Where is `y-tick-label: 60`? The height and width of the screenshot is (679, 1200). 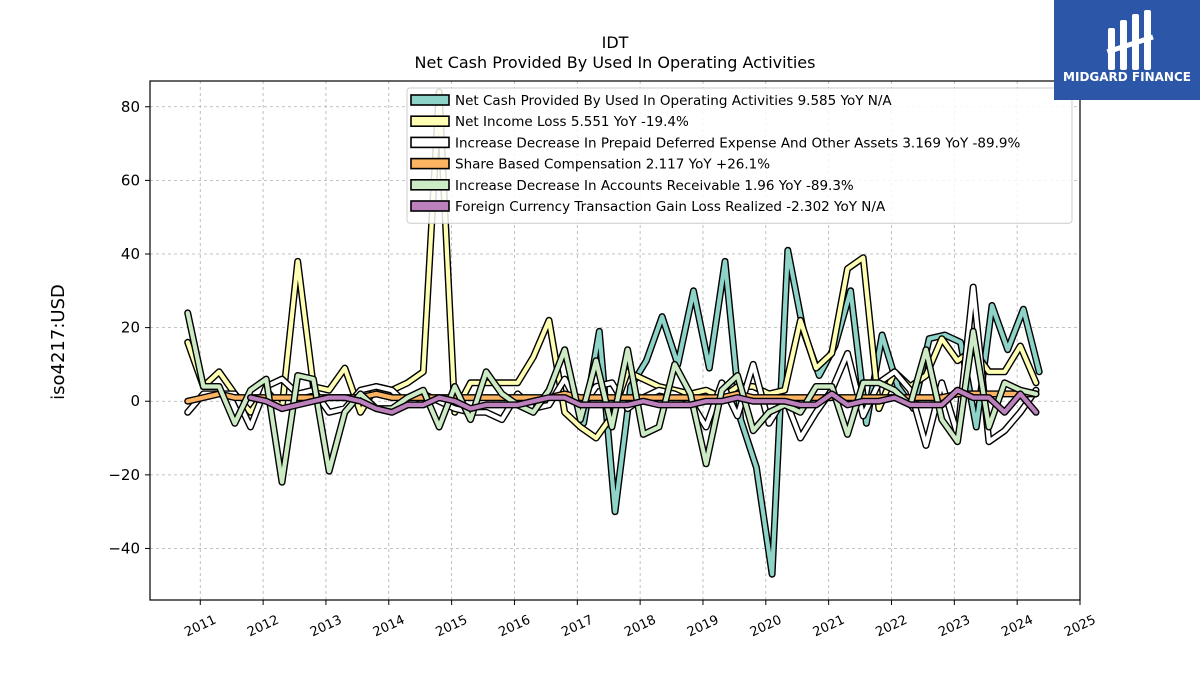 y-tick-label: 60 is located at coordinates (130, 180).